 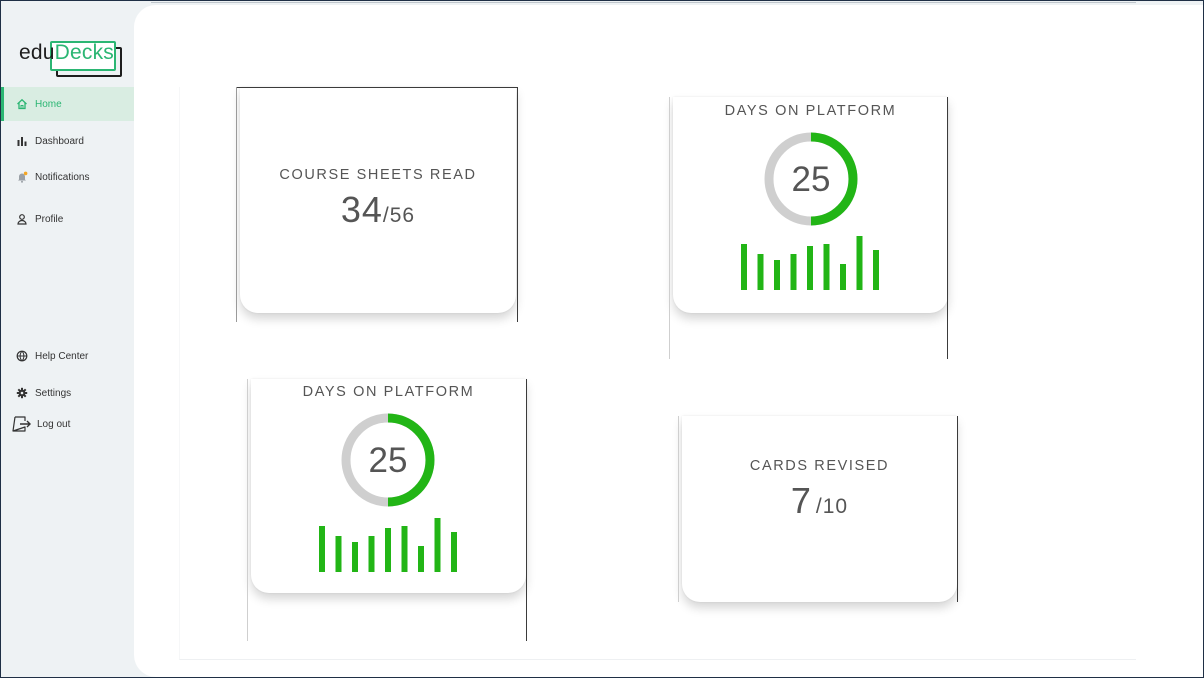 What do you see at coordinates (801, 500) in the screenshot?
I see `cards-revised-count: 7` at bounding box center [801, 500].